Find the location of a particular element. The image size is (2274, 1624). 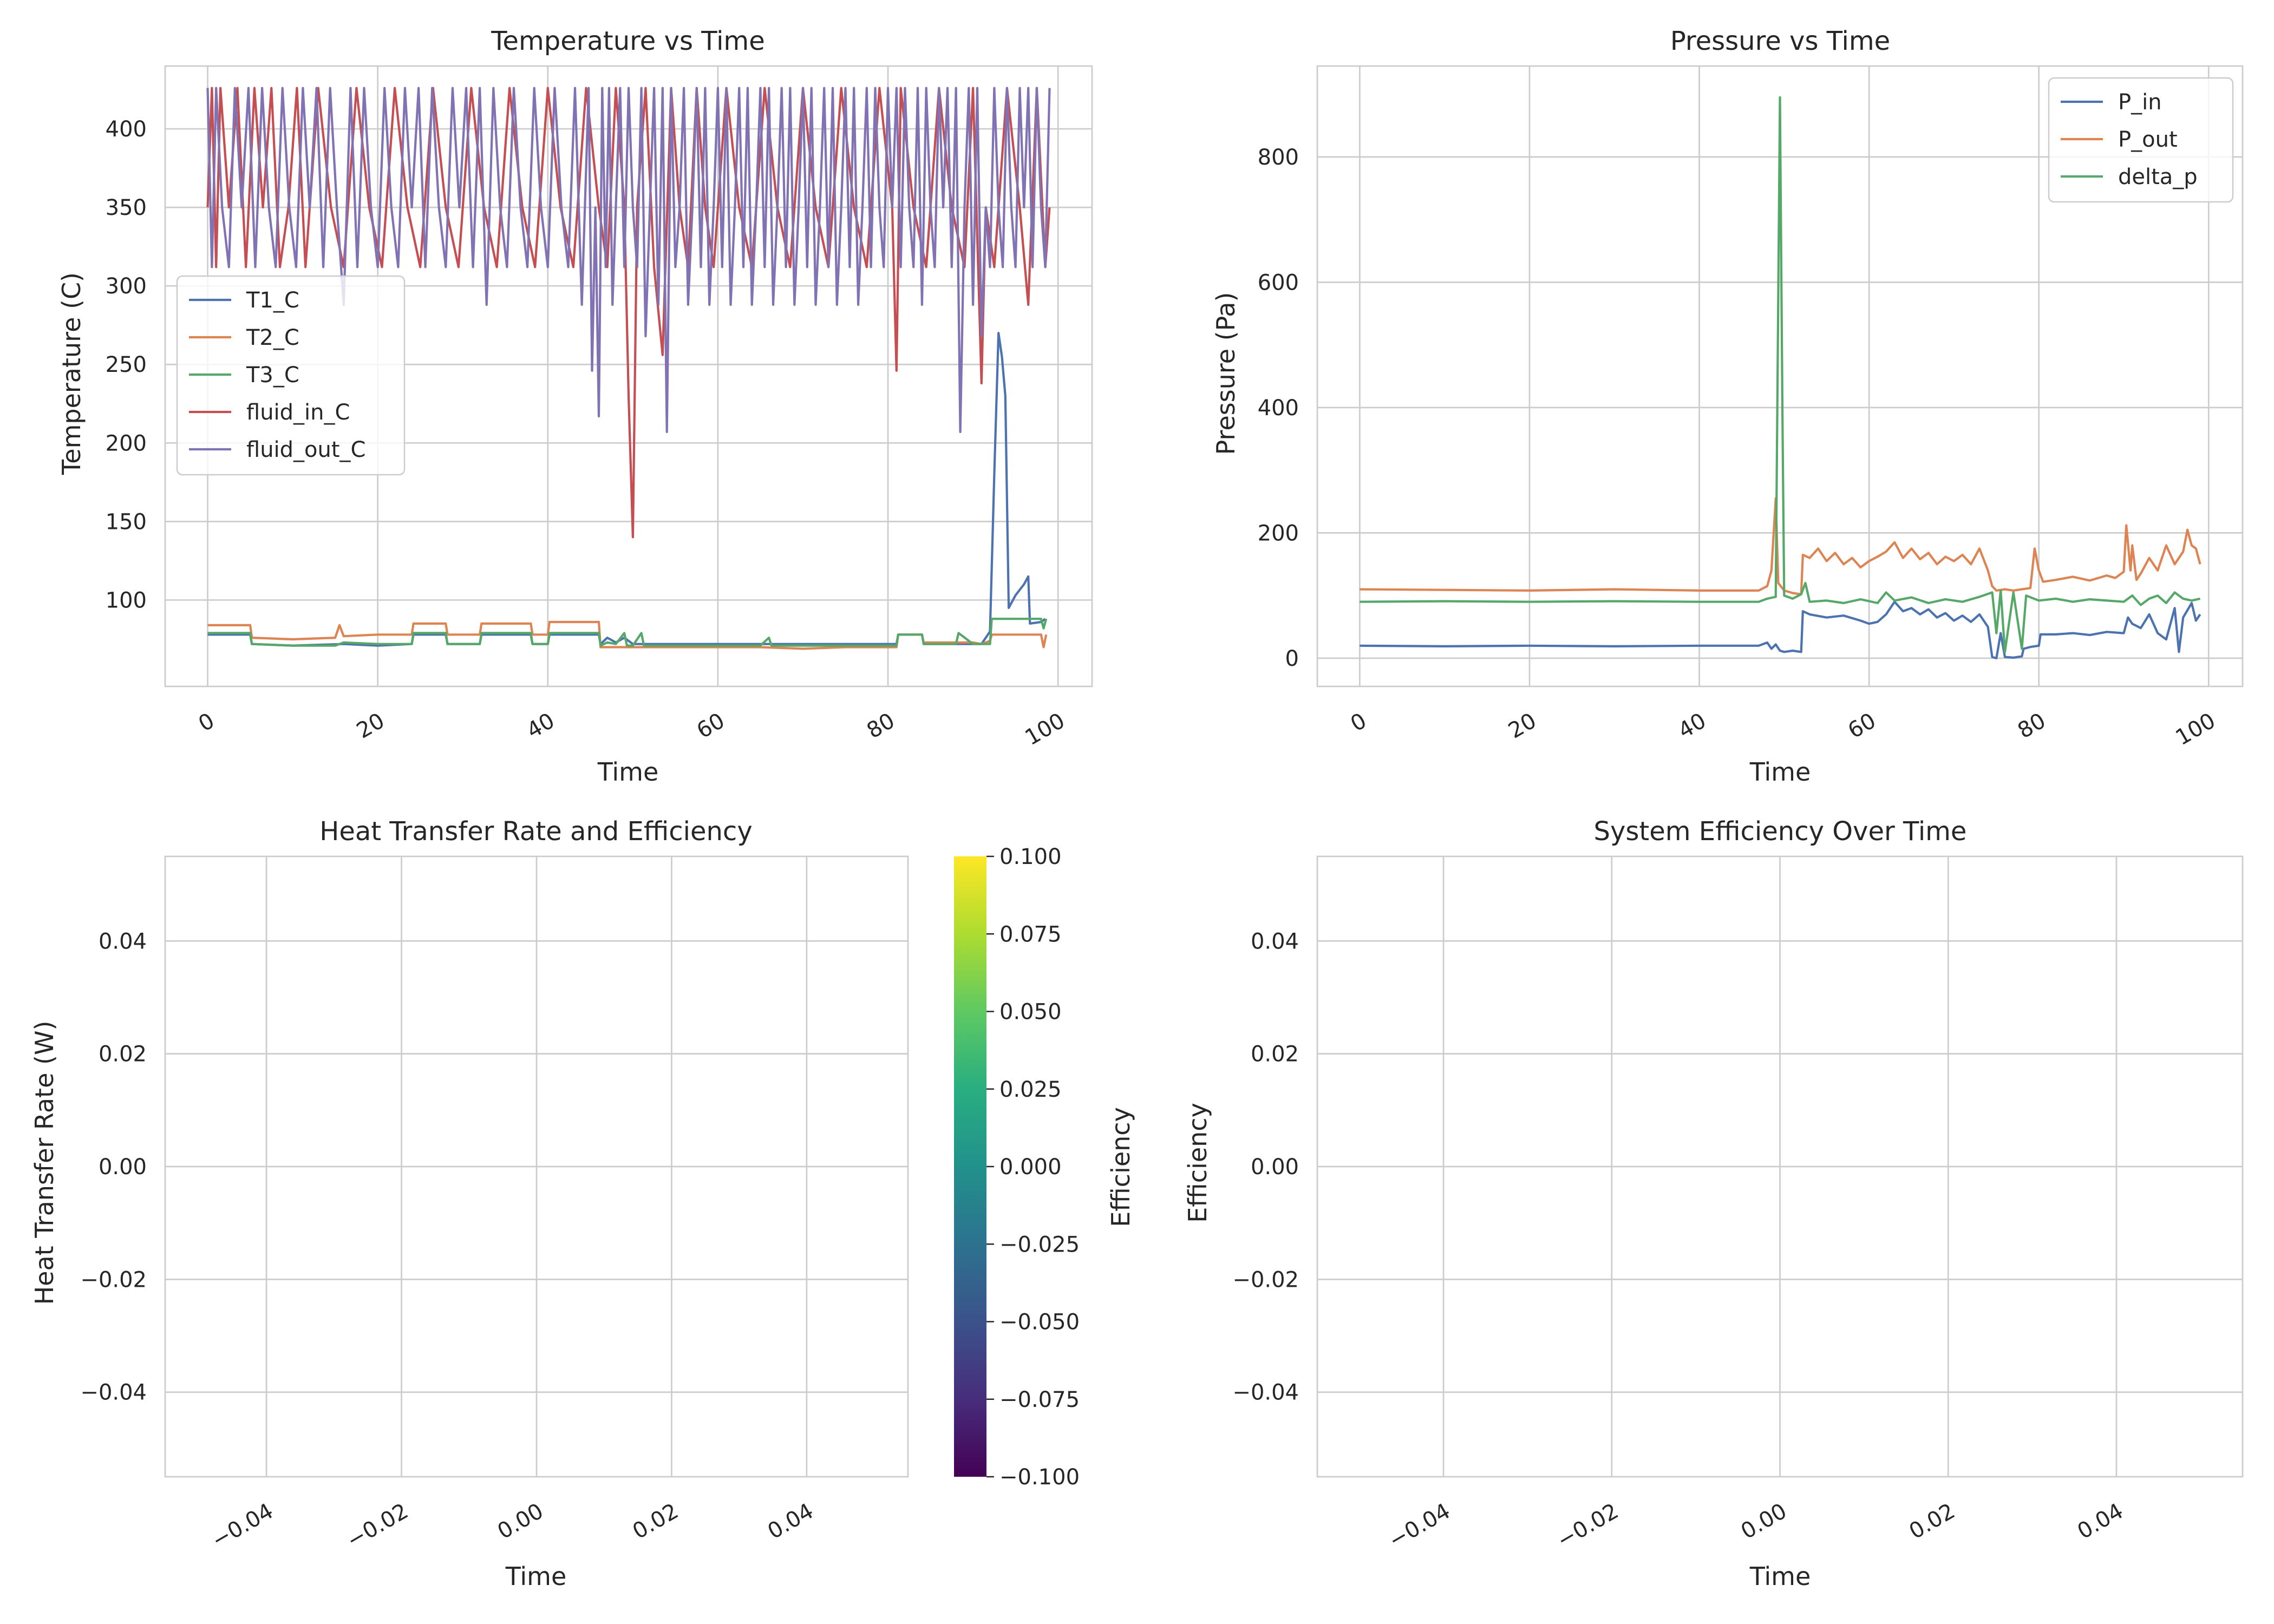

chart-title: Pressure vs Time is located at coordinates (1780, 41).